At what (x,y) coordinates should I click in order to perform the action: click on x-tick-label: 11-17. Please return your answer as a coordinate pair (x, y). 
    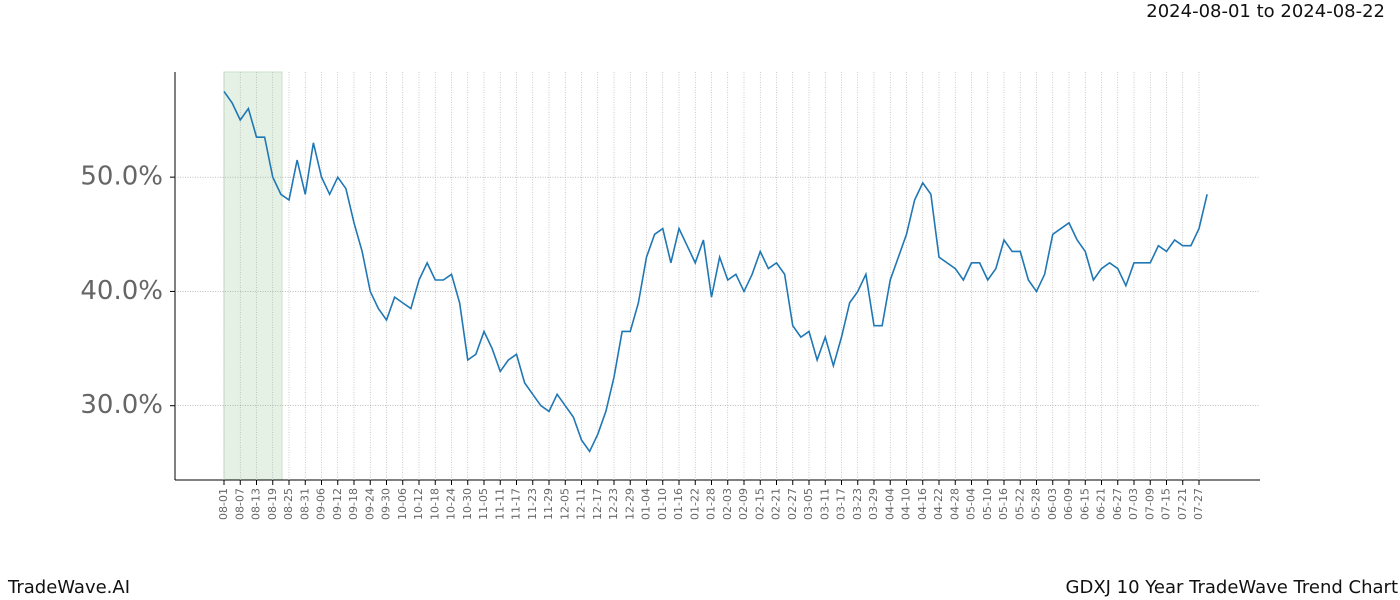
    Looking at the image, I should click on (516, 504).